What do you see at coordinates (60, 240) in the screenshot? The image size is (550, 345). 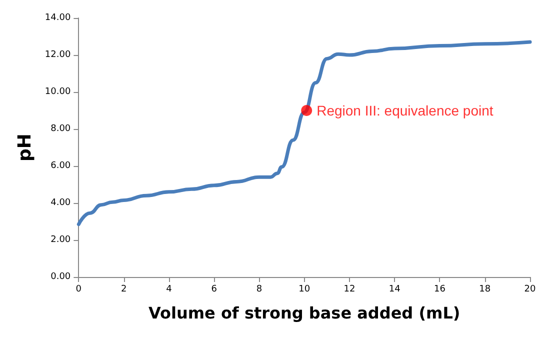 I see `y-tick-label: 2.00` at bounding box center [60, 240].